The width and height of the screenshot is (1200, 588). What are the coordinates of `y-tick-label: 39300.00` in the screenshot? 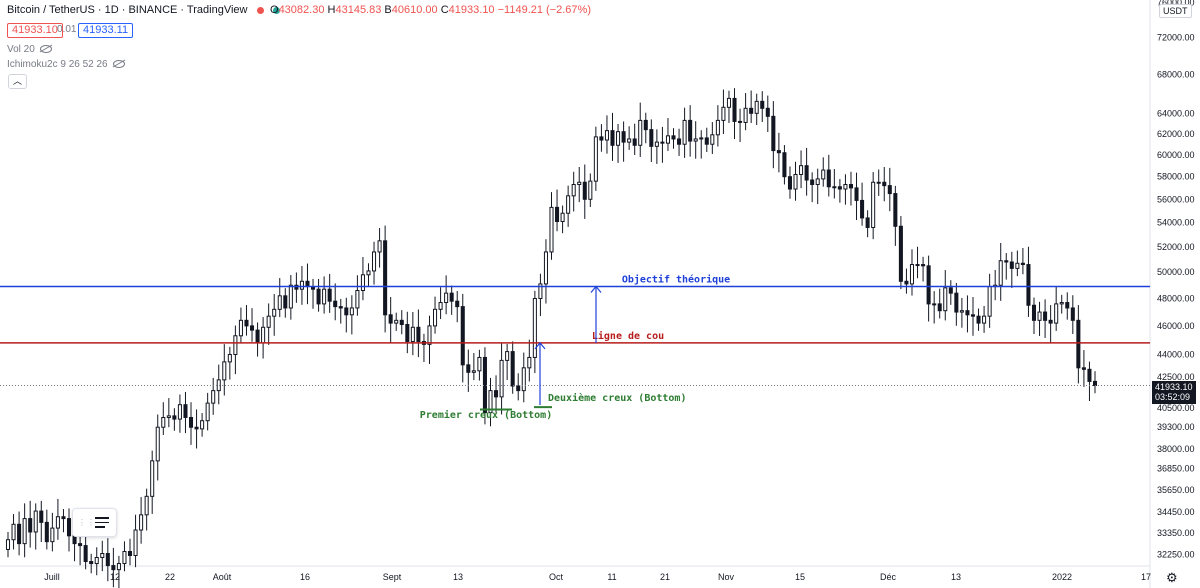 It's located at (1176, 427).